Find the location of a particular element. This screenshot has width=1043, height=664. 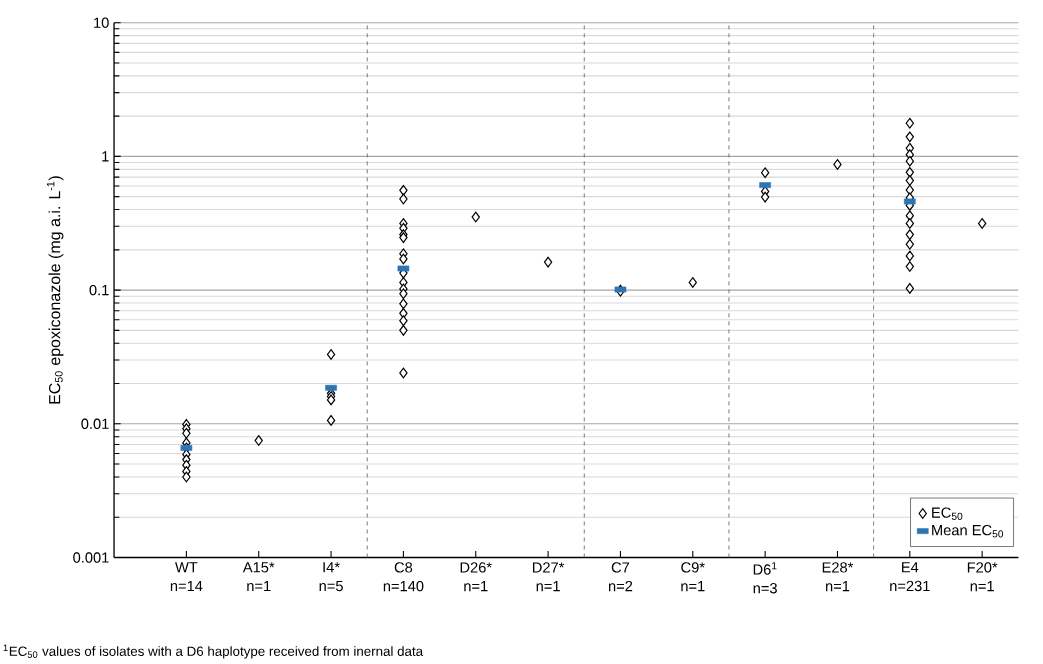

x-tick-label: I4* n=5 is located at coordinates (331, 577).